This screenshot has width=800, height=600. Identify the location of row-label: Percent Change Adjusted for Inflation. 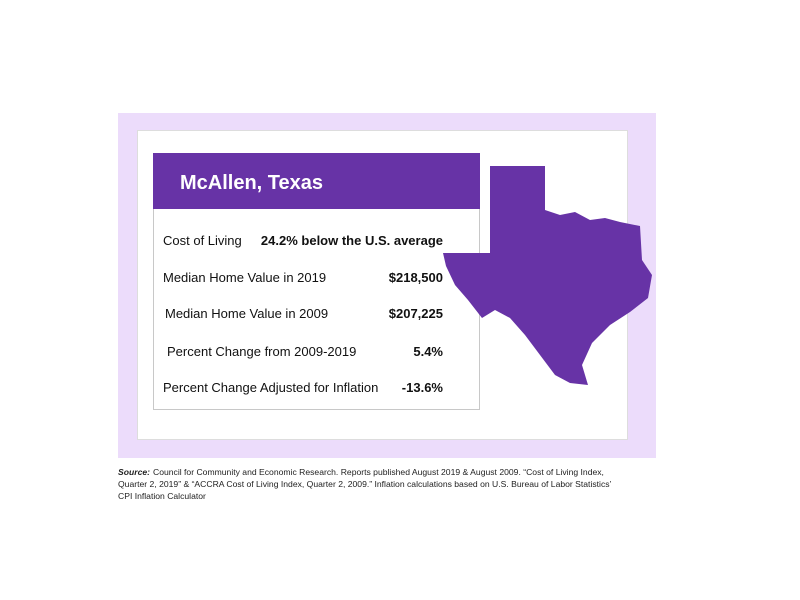
(271, 387).